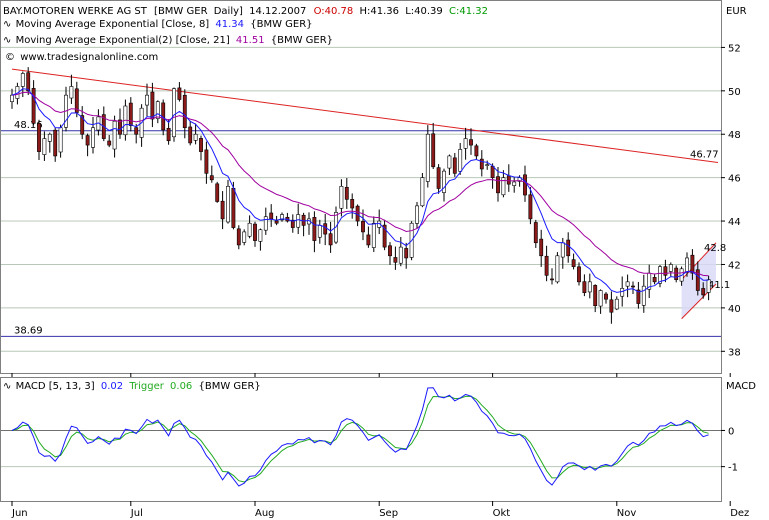  Describe the element at coordinates (302, 40) in the screenshot. I see `ema2-source: {BMW GER}` at that location.